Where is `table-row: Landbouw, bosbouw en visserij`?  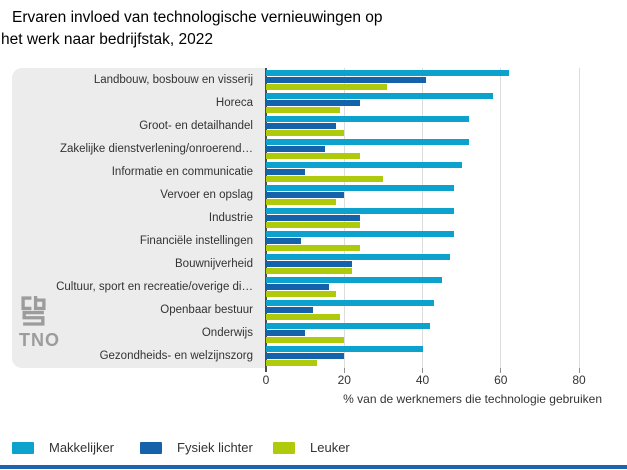
table-row: Landbouw, bosbouw en visserij is located at coordinates (314, 79).